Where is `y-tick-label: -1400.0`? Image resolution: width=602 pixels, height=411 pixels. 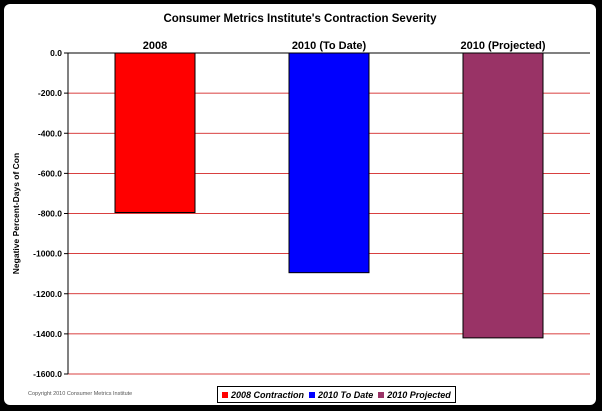
y-tick-label: -1400.0 is located at coordinates (47, 334).